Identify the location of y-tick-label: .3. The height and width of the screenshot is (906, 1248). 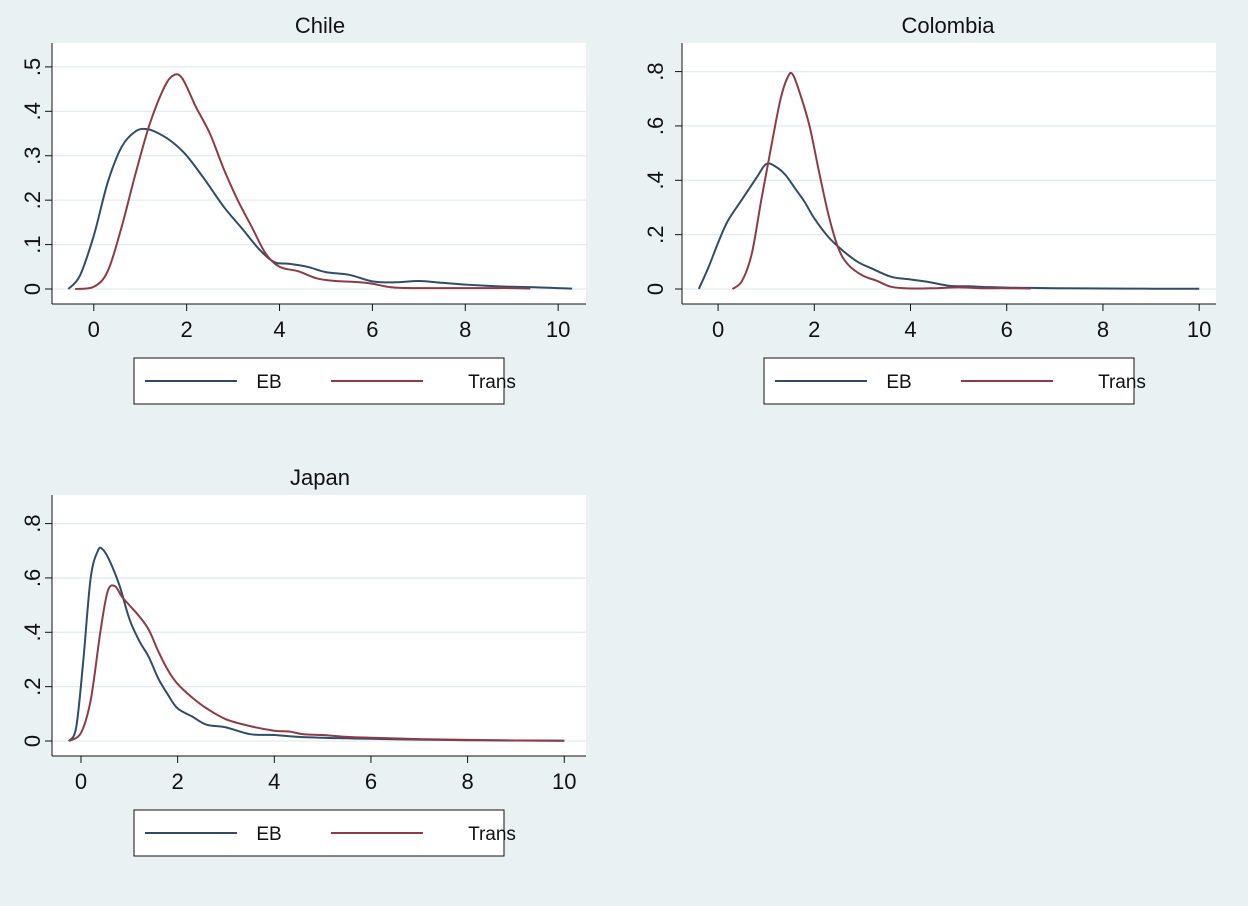
(32, 156).